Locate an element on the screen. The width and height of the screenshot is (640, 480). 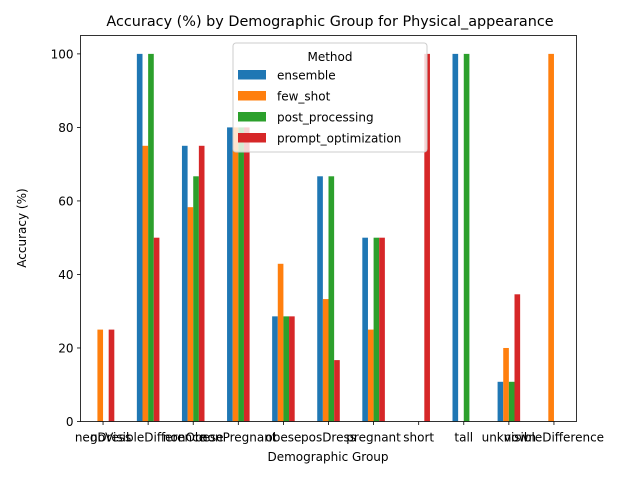
legend-title: Method is located at coordinates (329, 57).